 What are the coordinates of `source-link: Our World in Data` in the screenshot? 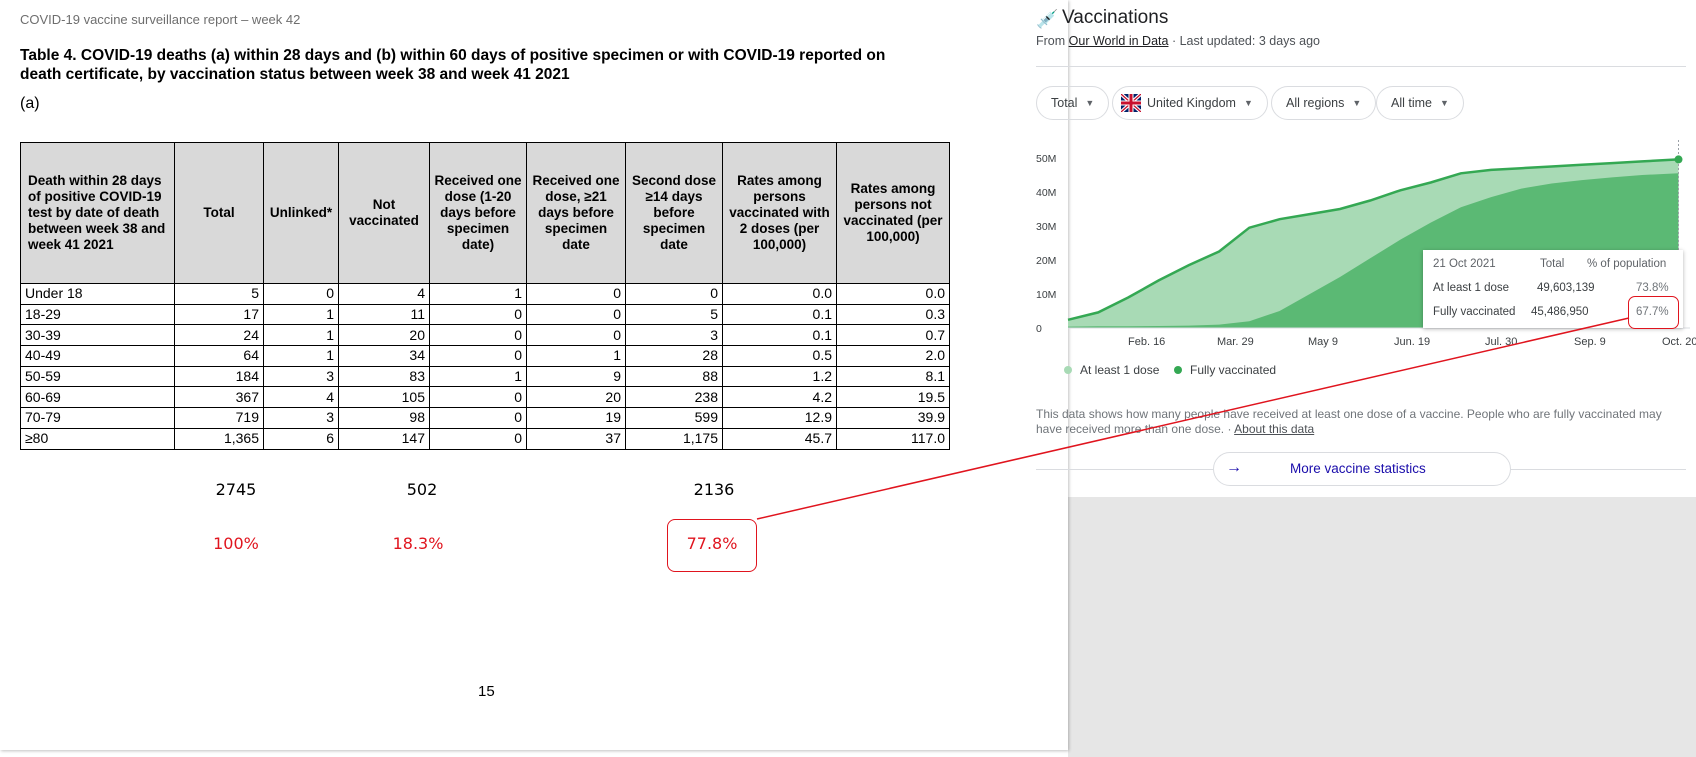 It's located at (1118, 41).